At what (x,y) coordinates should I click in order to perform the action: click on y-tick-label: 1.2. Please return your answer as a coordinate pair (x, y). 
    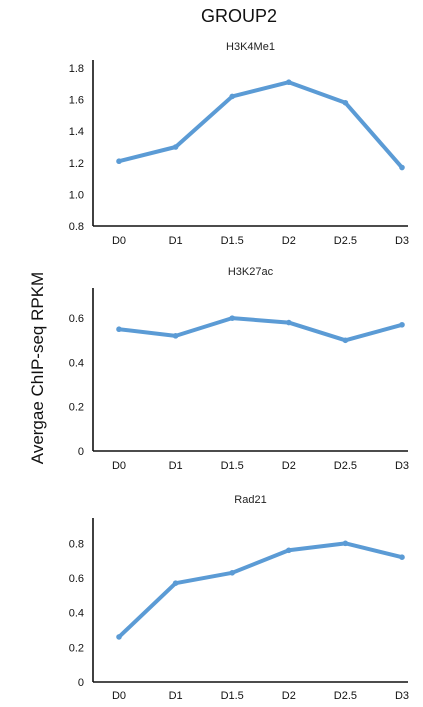
    Looking at the image, I should click on (76, 164).